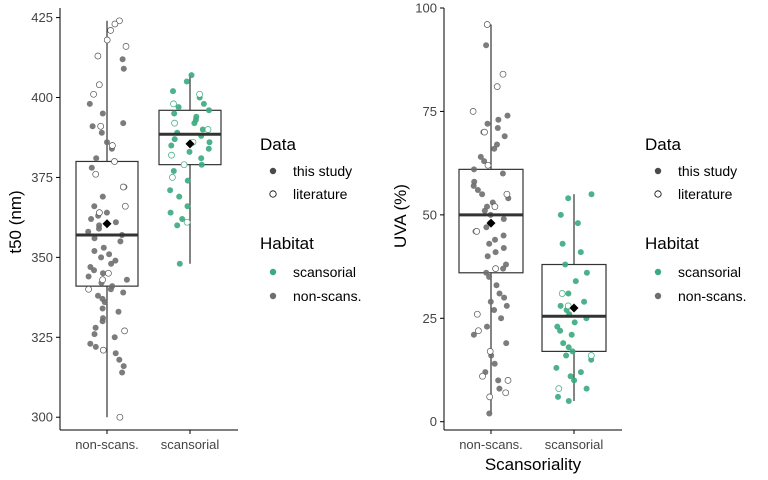 This screenshot has width=768, height=480. I want to click on y-tick-label: 325, so click(42, 337).